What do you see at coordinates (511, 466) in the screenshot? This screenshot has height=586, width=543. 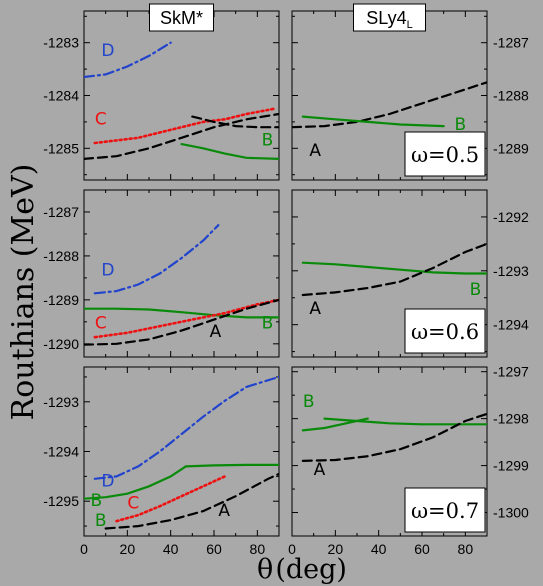 I see `y-tick-label: -1299` at bounding box center [511, 466].